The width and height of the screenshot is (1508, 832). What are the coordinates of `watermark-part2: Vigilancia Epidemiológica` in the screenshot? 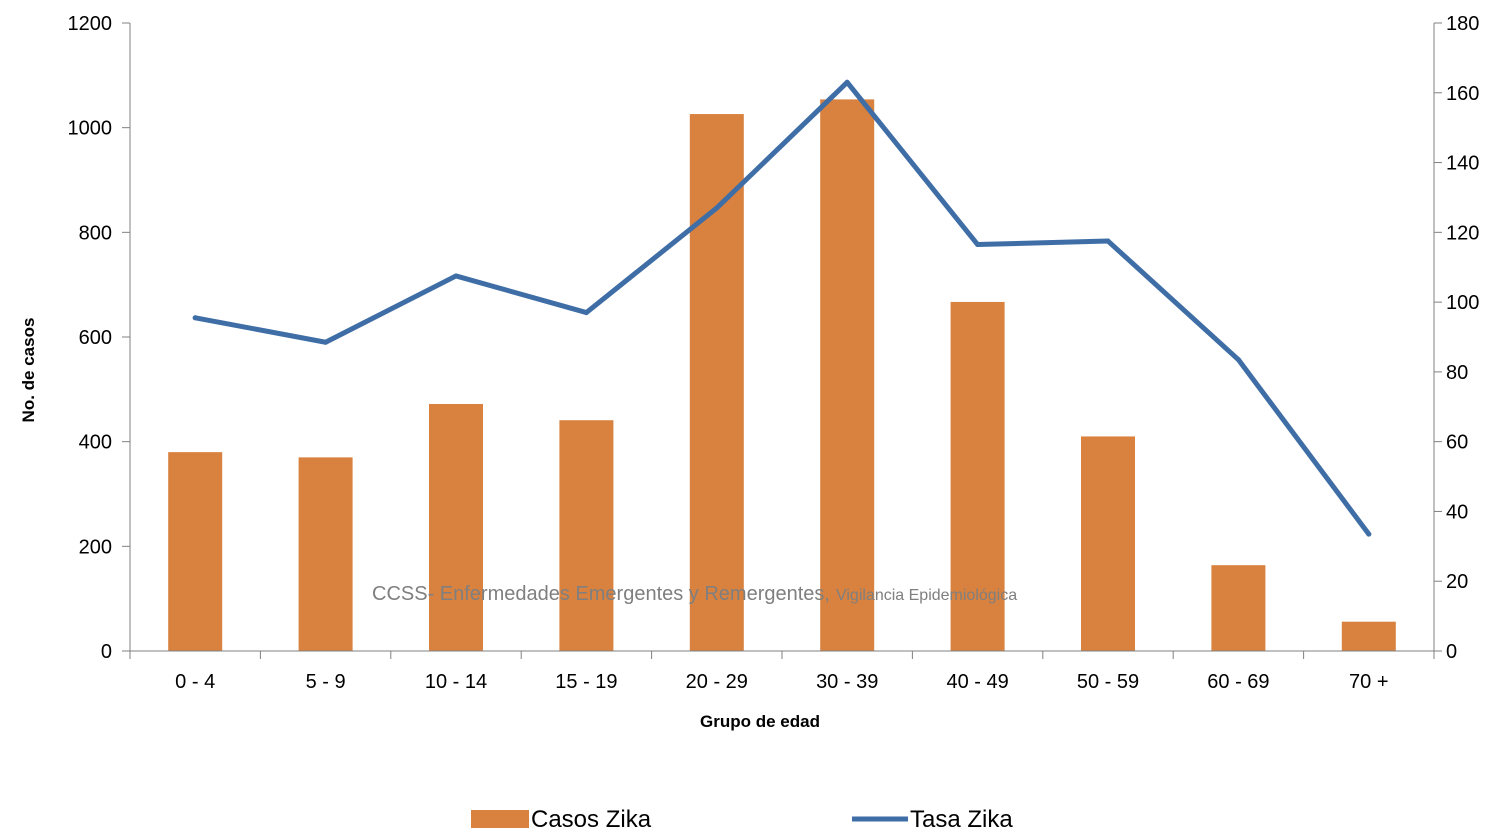 It's located at (926, 595).